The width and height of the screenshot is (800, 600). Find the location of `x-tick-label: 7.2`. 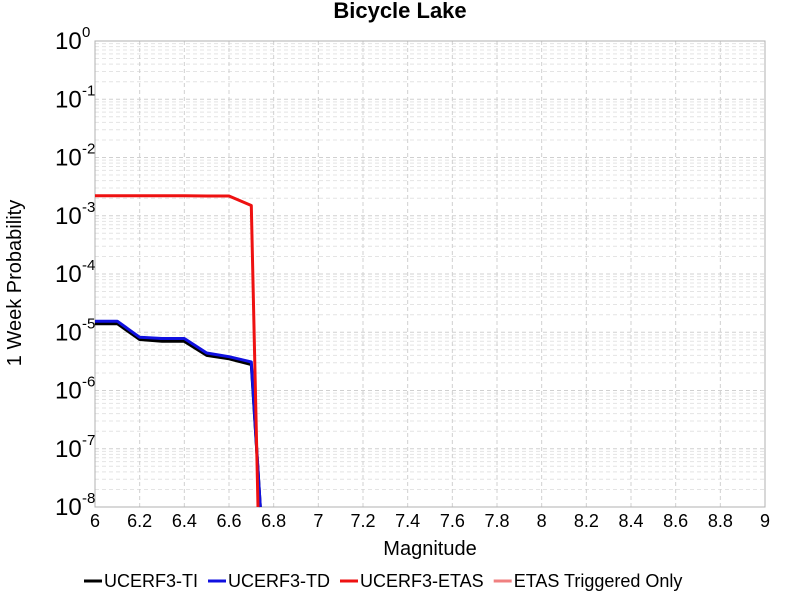

x-tick-label: 7.2 is located at coordinates (362, 521).